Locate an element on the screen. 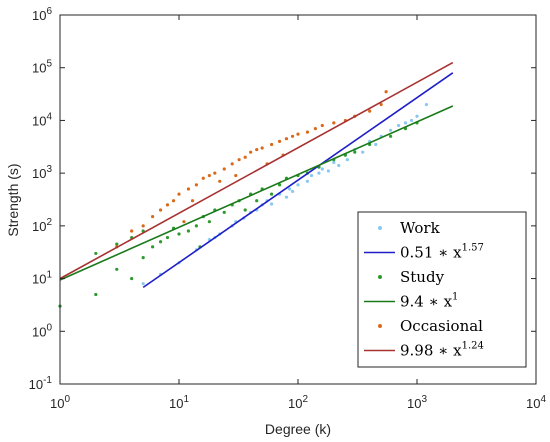  y-tick-label: 10⁴ is located at coordinates (42, 119).